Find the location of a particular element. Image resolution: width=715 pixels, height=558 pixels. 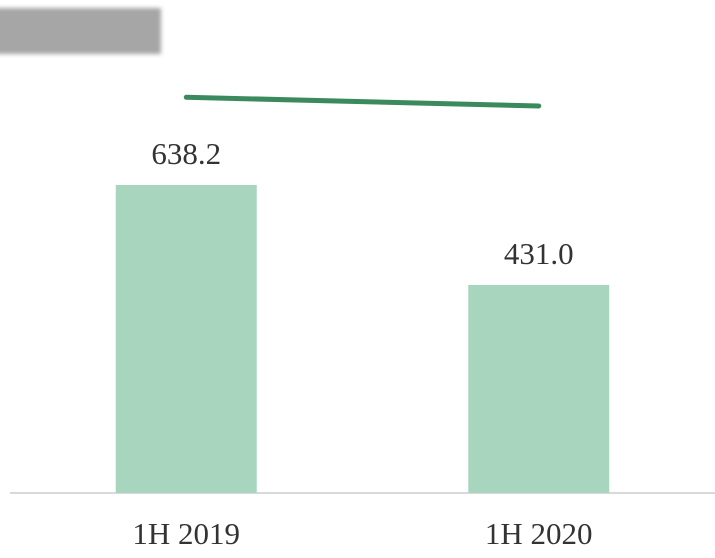

x-tick-label: 1H 2020 is located at coordinates (539, 533).